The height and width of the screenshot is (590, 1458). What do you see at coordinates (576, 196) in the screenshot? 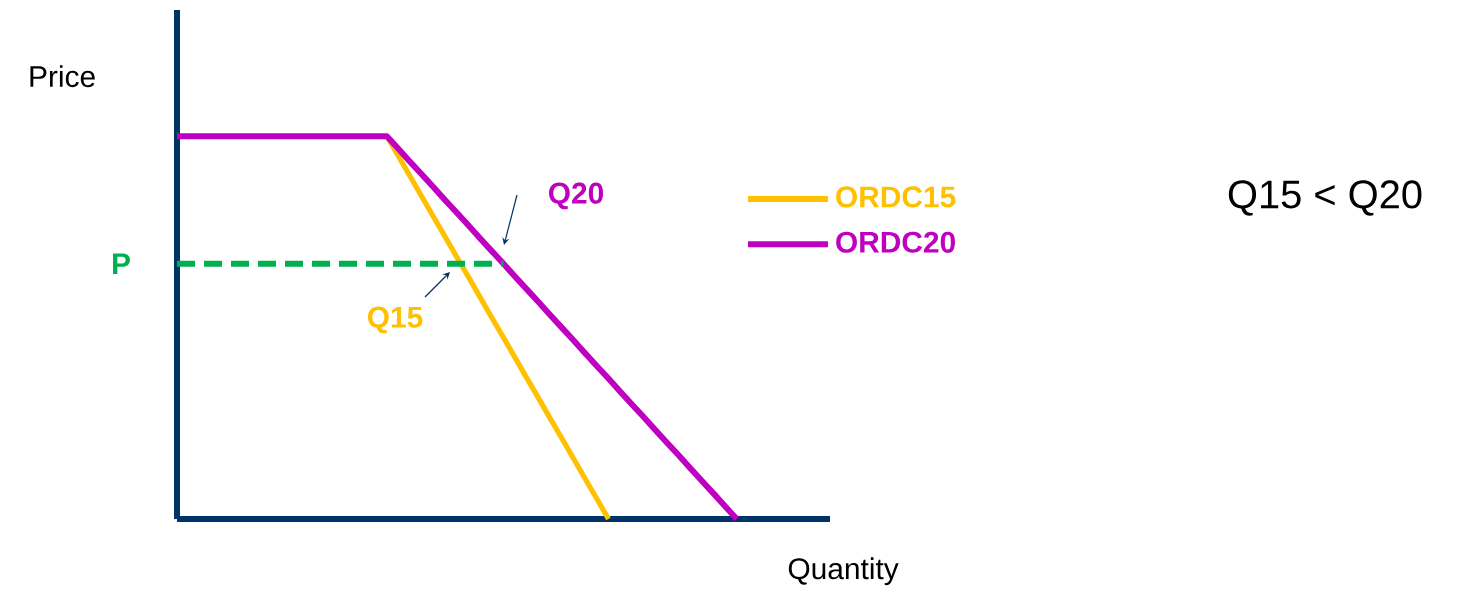
I see `annotation: Q20` at bounding box center [576, 196].